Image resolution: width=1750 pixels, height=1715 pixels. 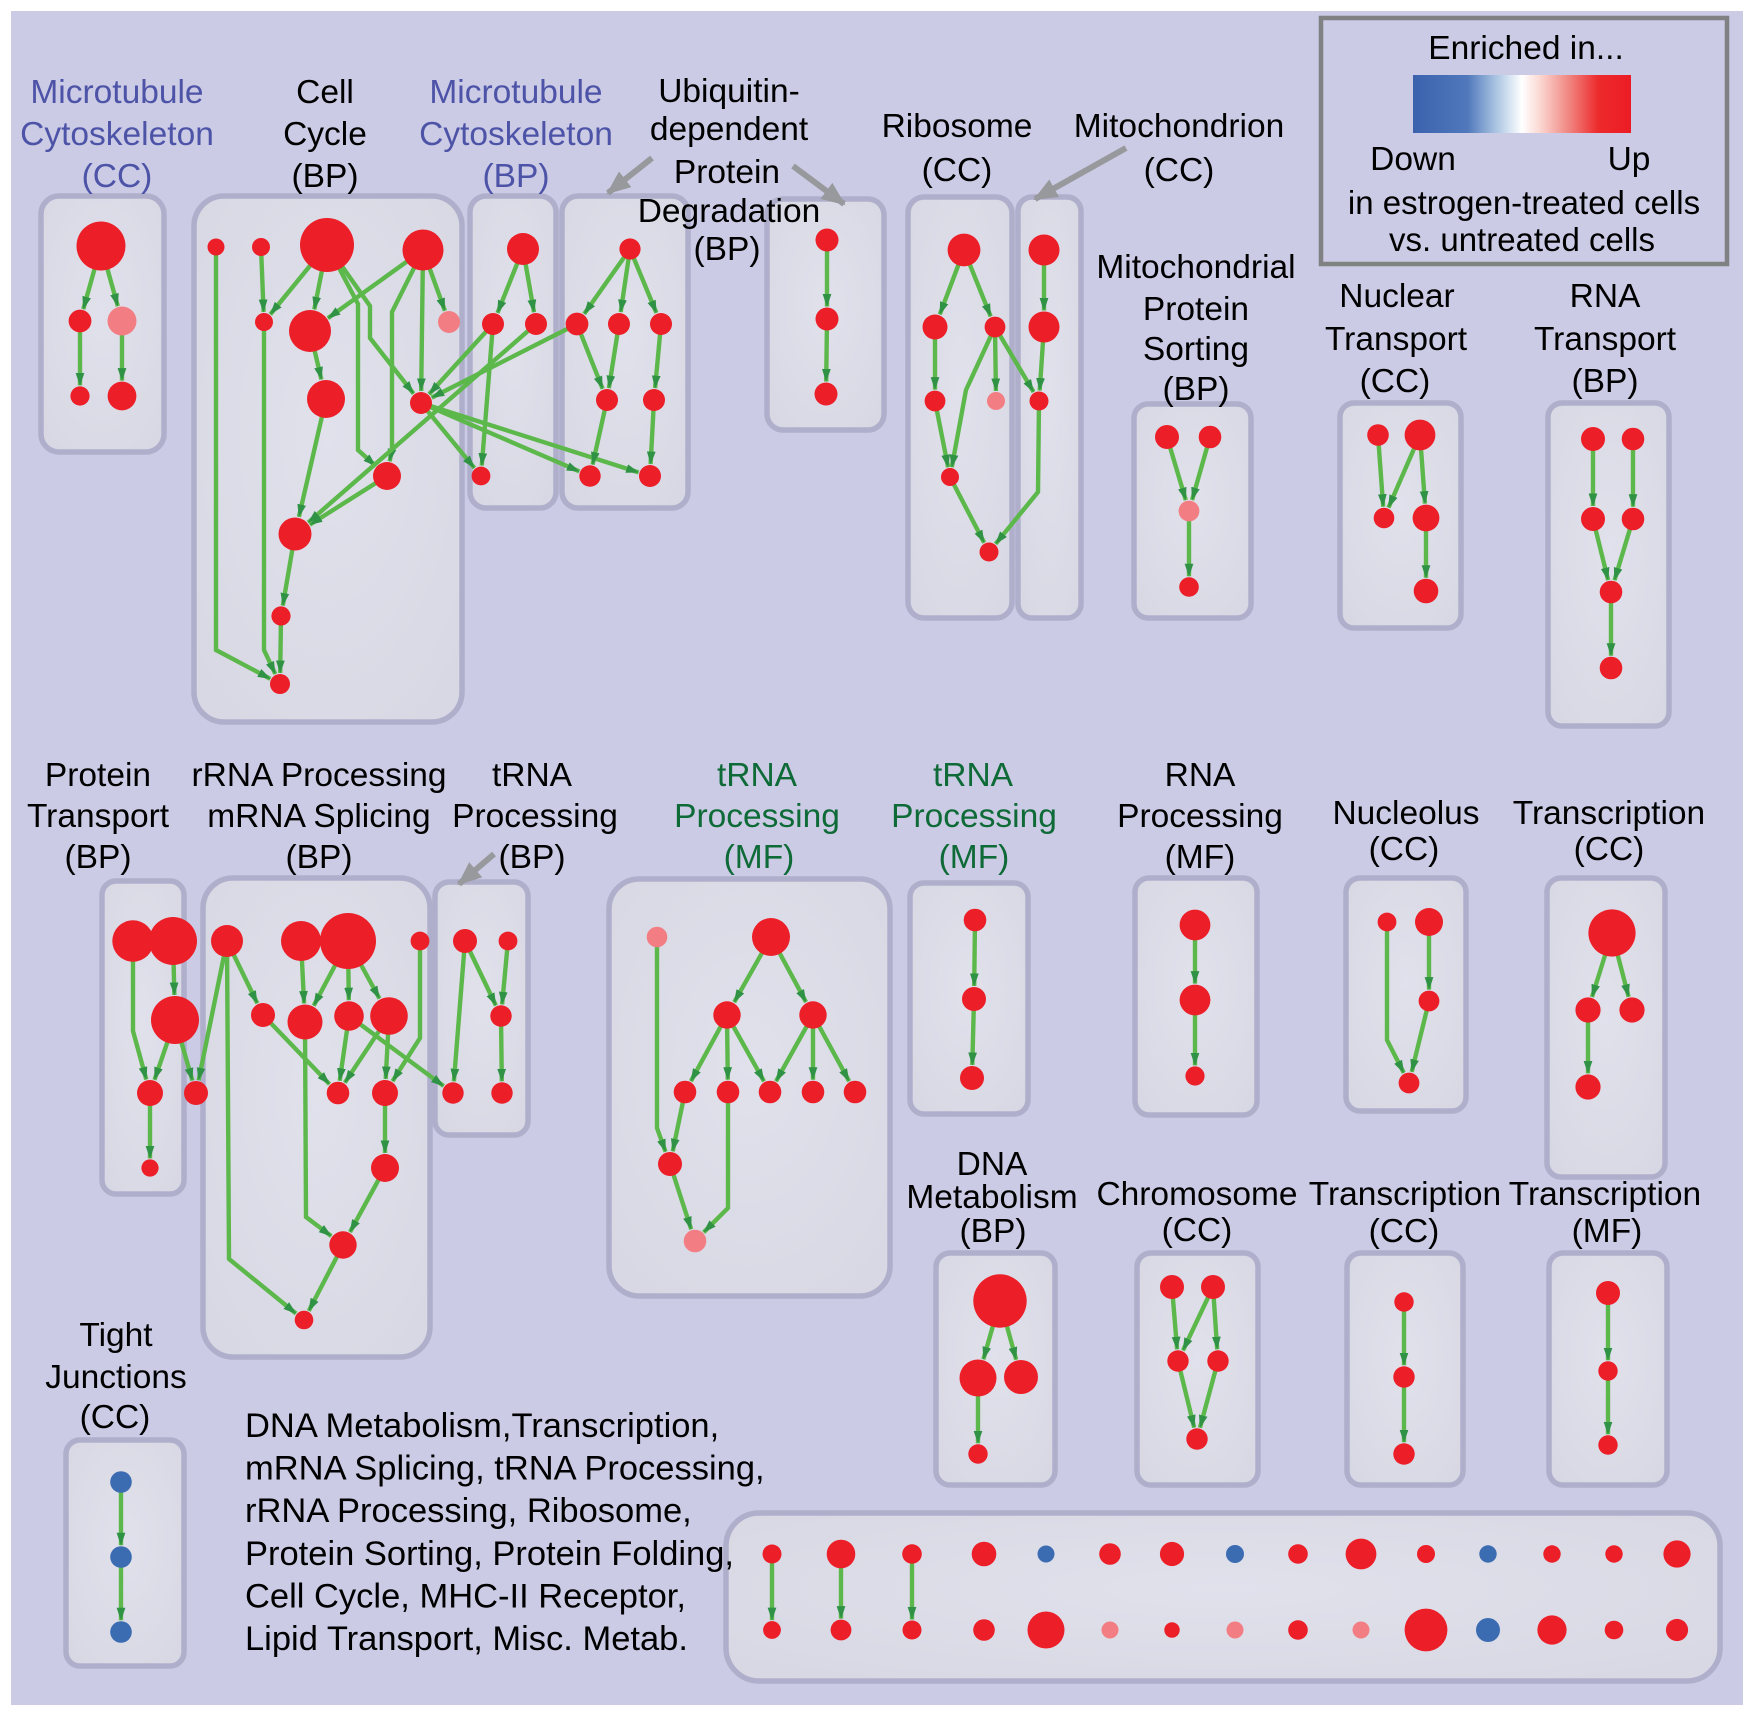 What do you see at coordinates (1524, 202) in the screenshot?
I see `svg-text: in estrogen-treated cells` at bounding box center [1524, 202].